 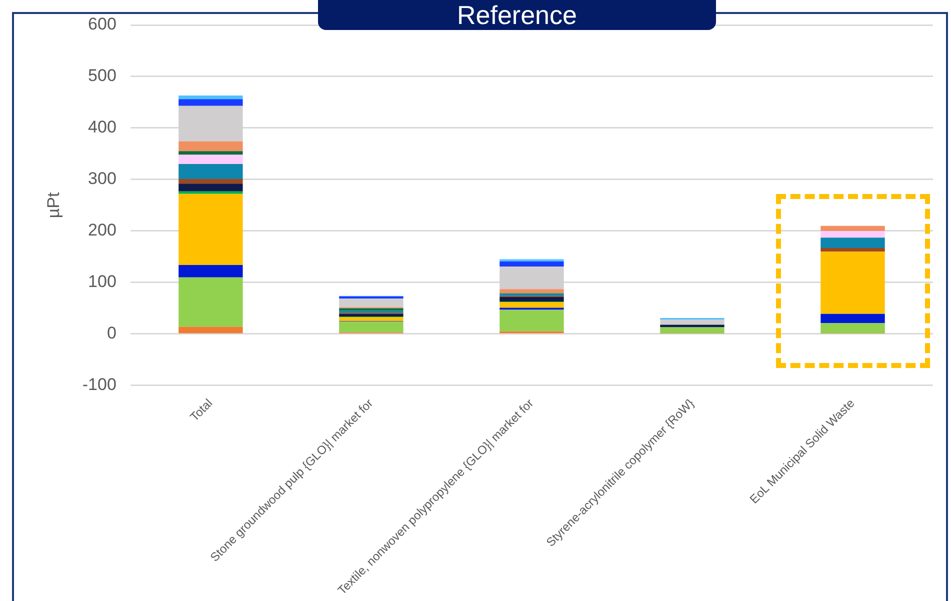 What do you see at coordinates (102, 76) in the screenshot?
I see `y-tick-label: 500` at bounding box center [102, 76].